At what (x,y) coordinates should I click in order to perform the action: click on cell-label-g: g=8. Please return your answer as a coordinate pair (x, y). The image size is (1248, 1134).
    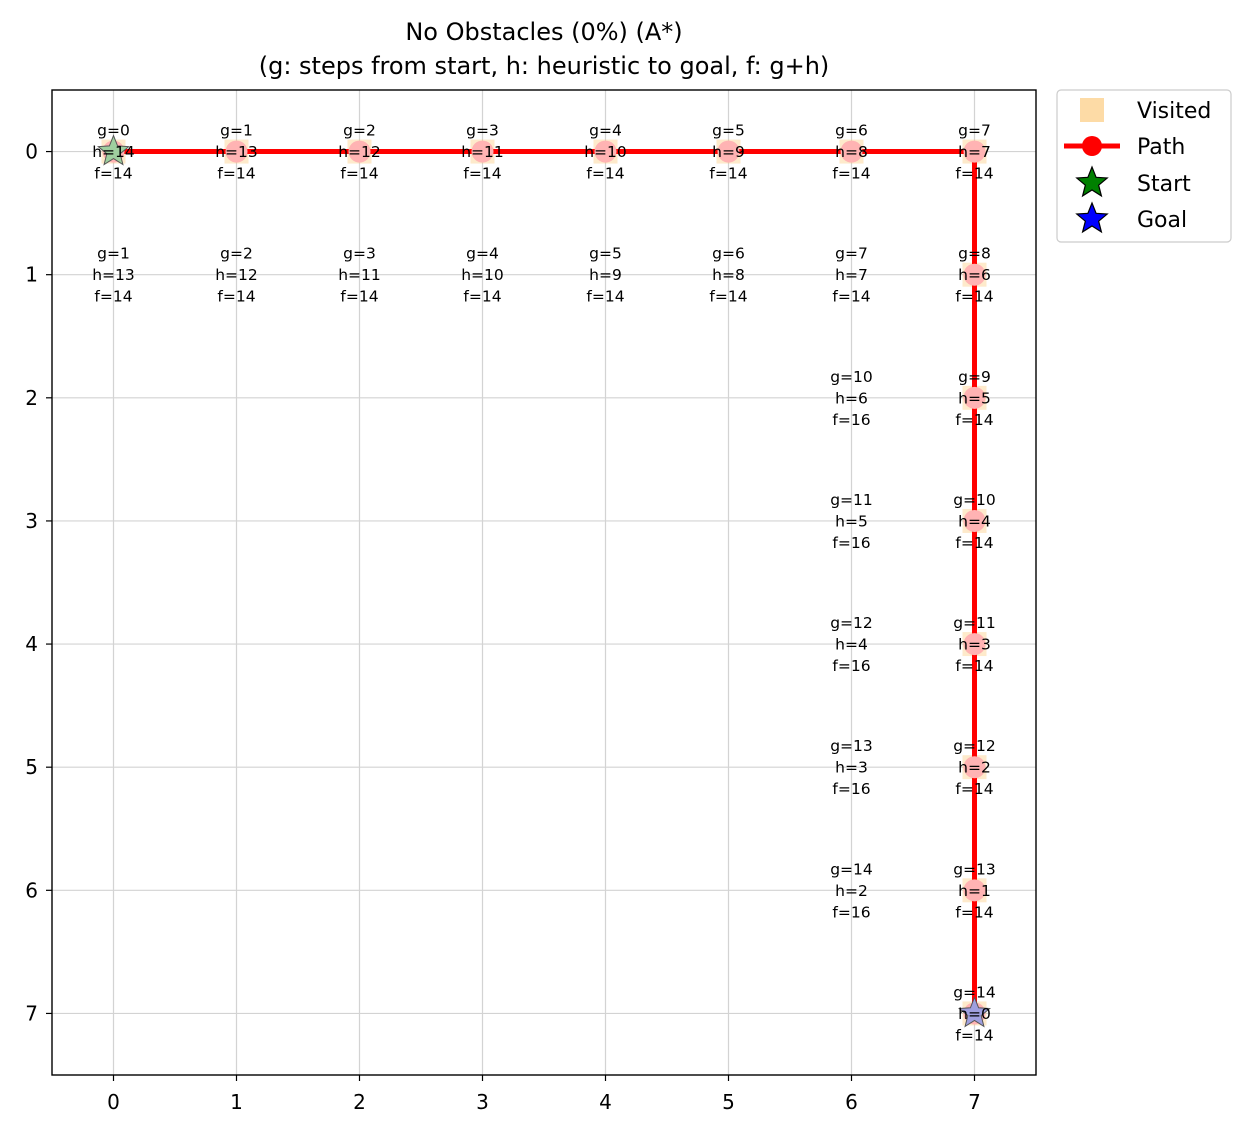
    Looking at the image, I should click on (974, 254).